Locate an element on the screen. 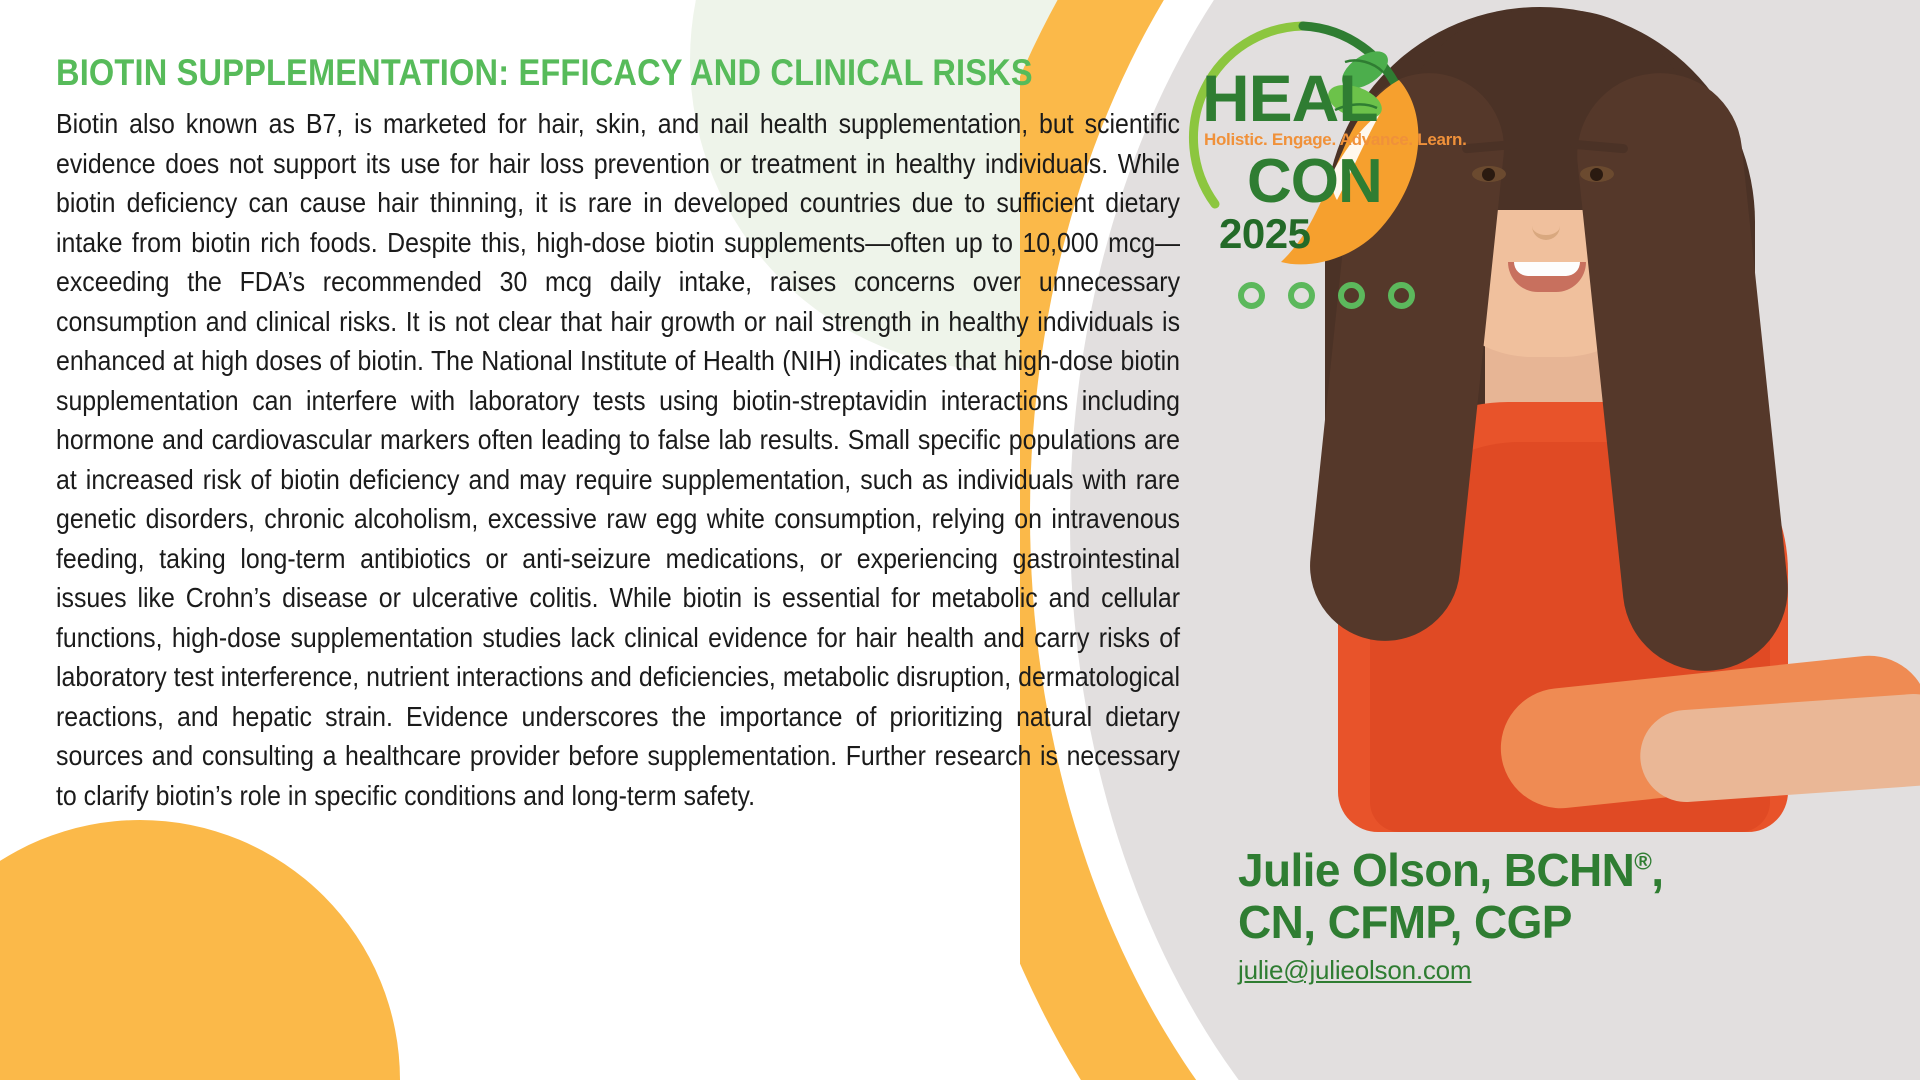 The height and width of the screenshot is (1080, 1920). logo-swoosh-highlight is located at coordinates (1356, 156).